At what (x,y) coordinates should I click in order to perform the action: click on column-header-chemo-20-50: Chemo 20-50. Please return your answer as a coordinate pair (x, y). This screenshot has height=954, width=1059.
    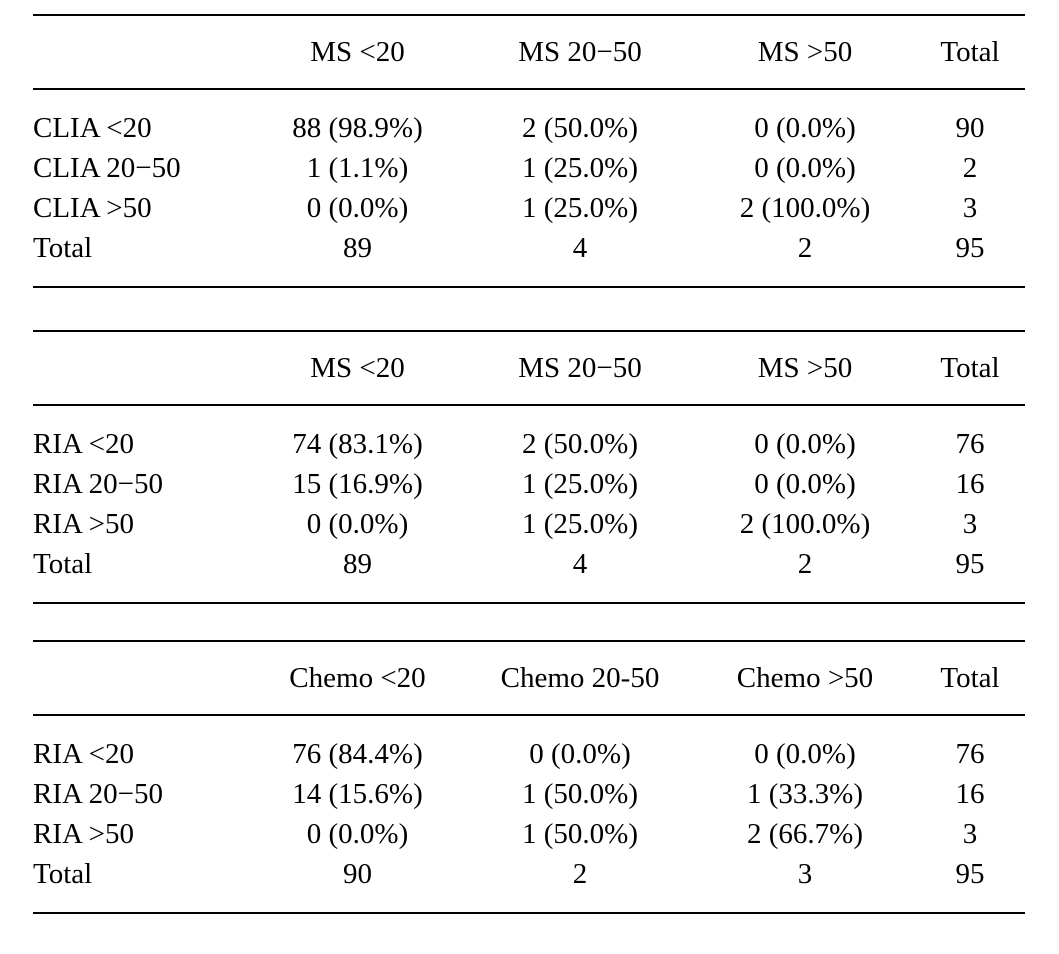
    Looking at the image, I should click on (580, 678).